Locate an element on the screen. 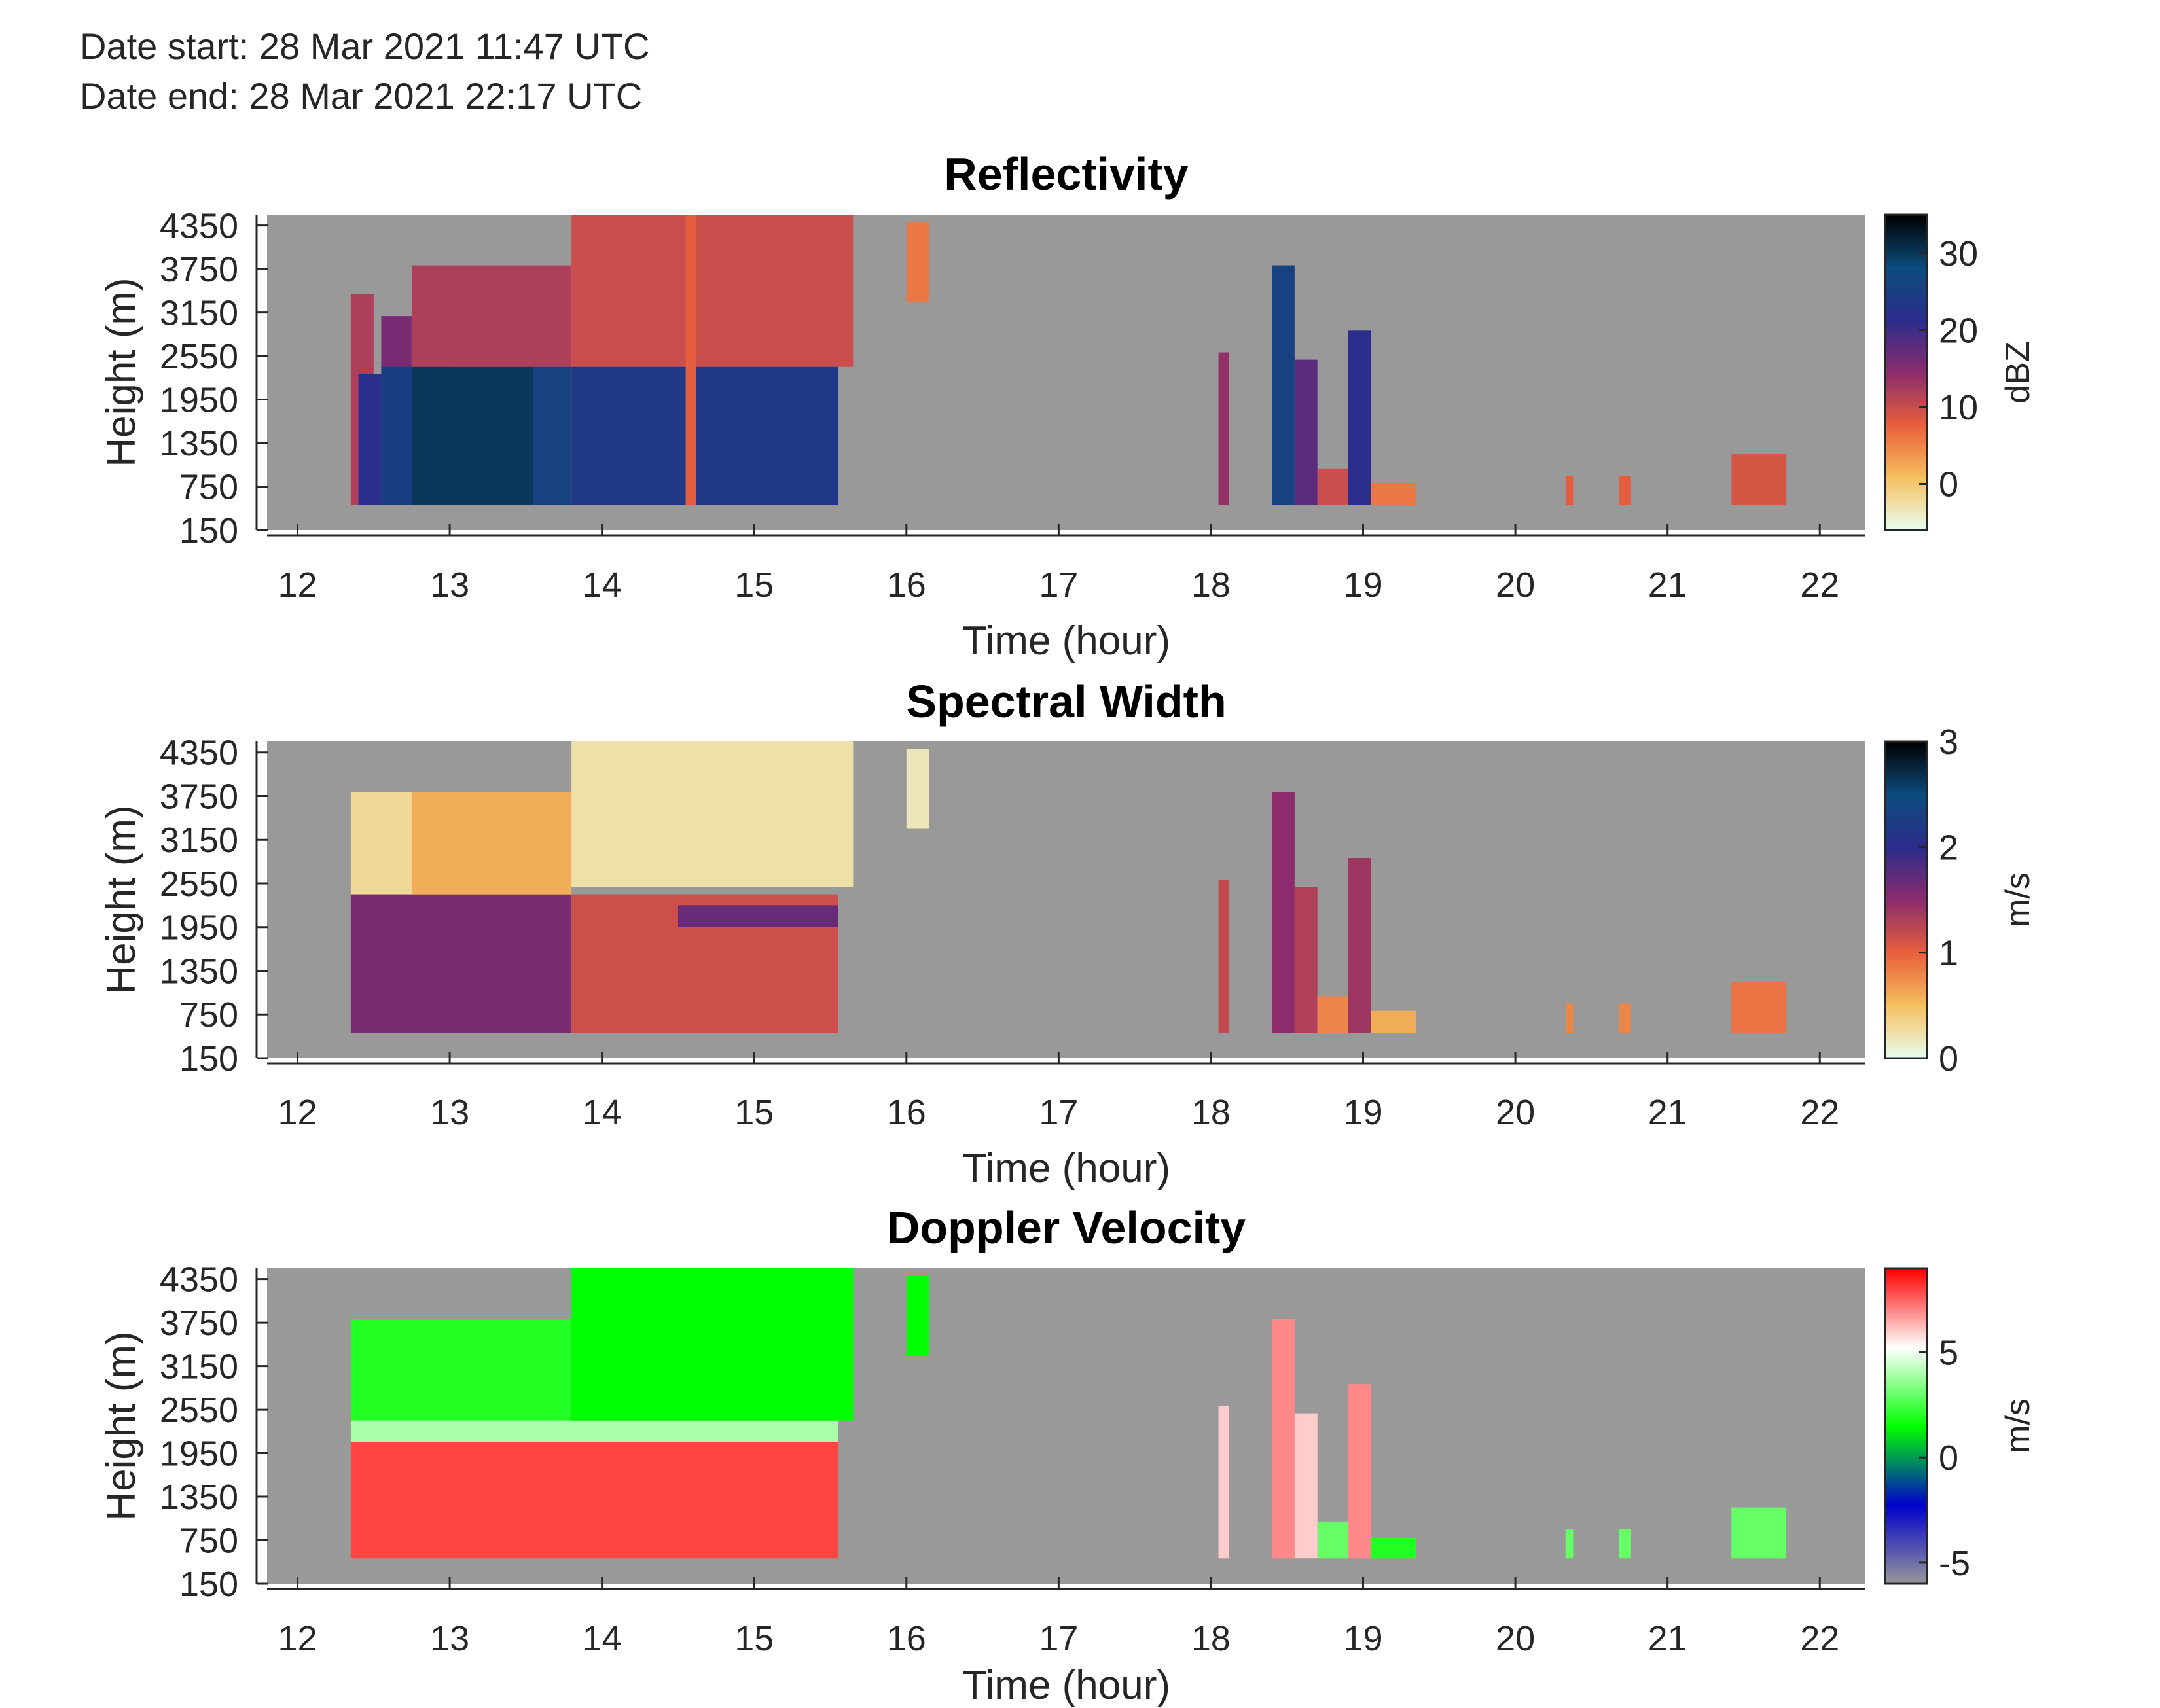 The image size is (2160, 1708). panel-title: Doppler Velocity is located at coordinates (1066, 1227).